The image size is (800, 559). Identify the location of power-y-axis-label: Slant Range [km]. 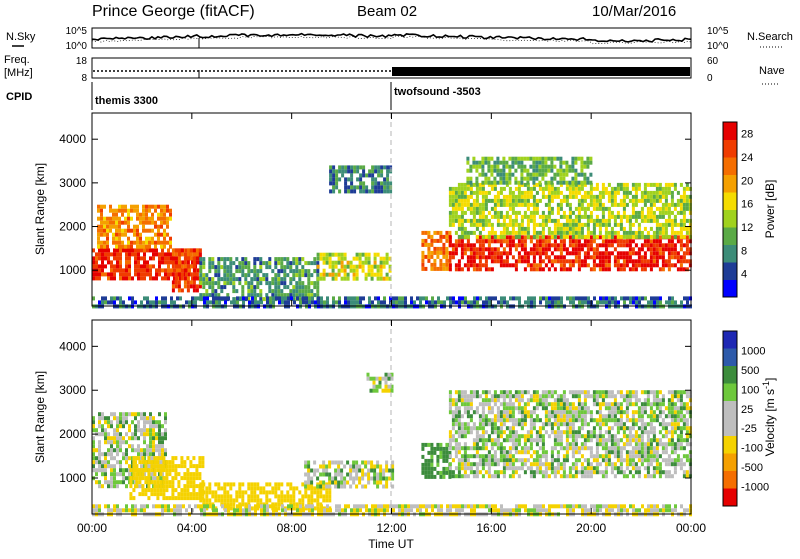
(40, 209).